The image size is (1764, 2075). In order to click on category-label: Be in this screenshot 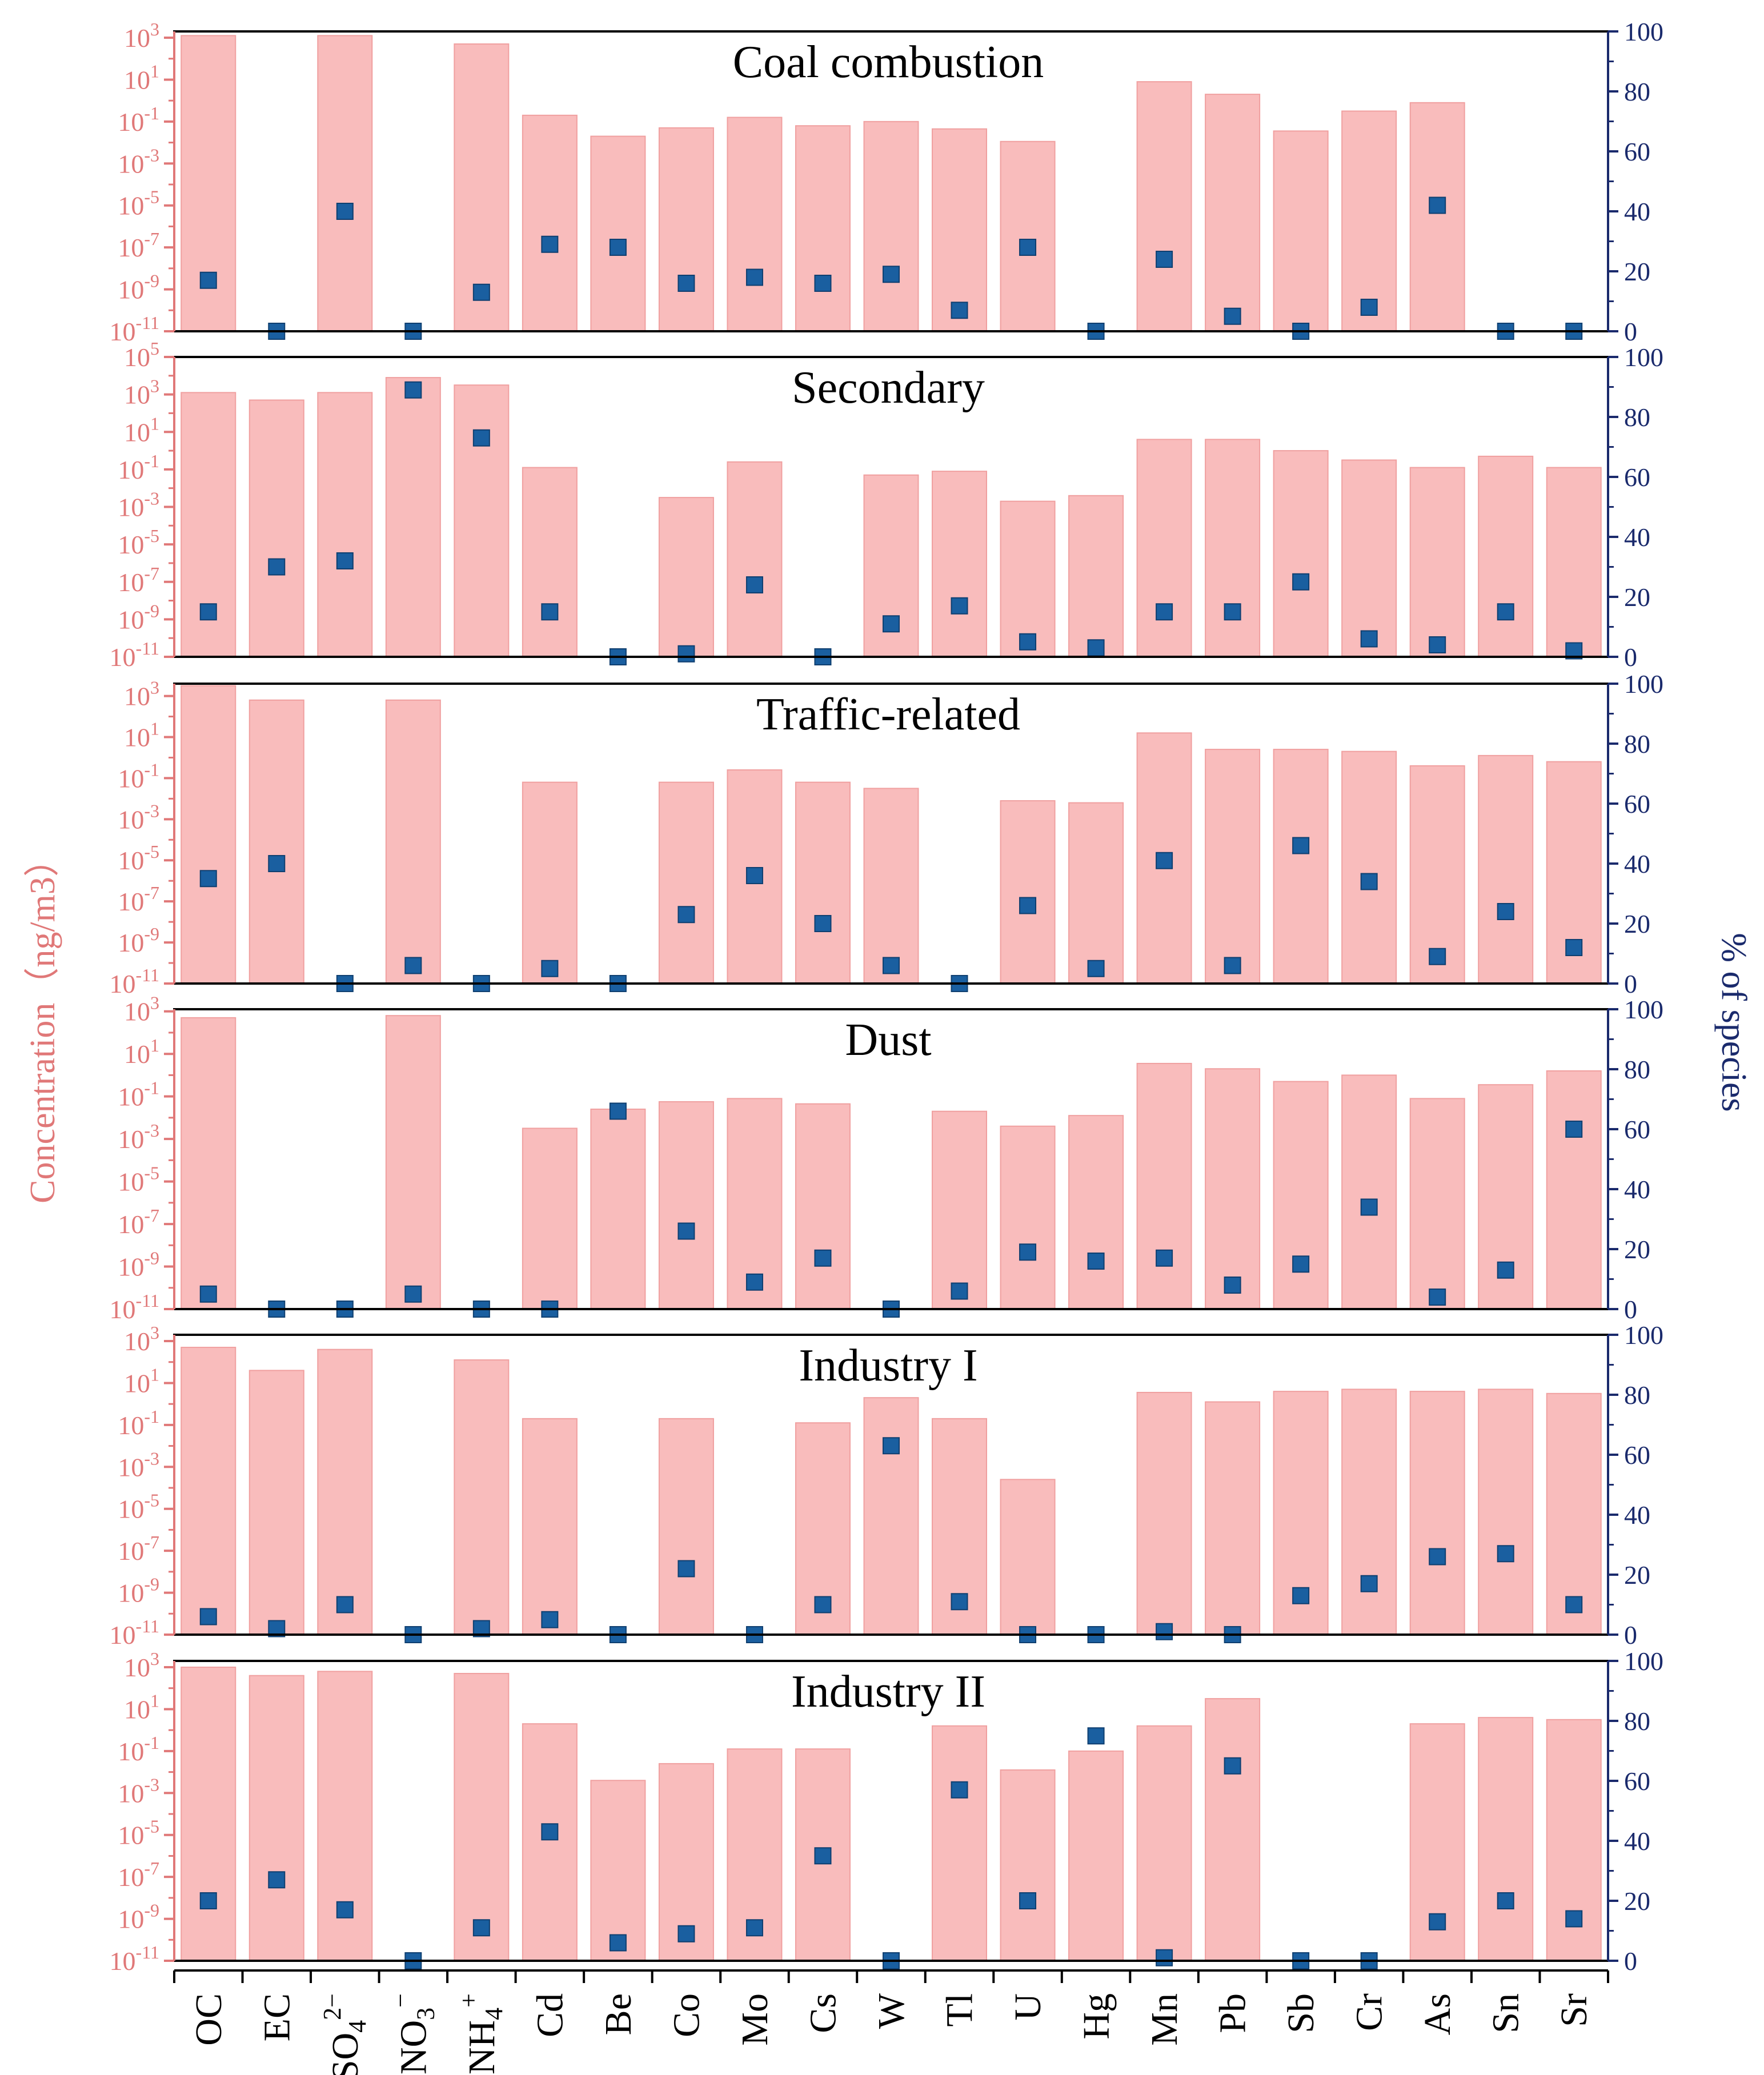, I will do `click(619, 2014)`.